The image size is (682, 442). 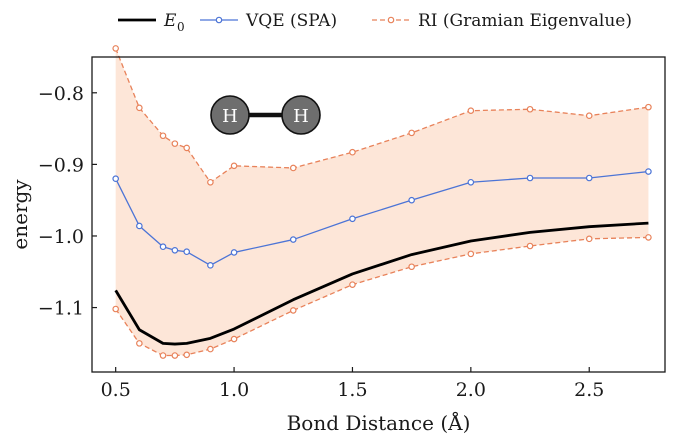 I want to click on legend: E 0 VQE (SPA) RI (Gramian Eigenvalue), so click(x=375, y=22).